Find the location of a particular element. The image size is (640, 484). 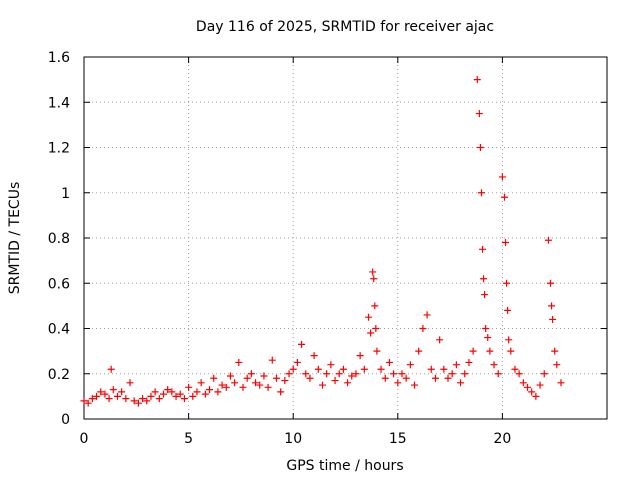

y-axis-label: SRMTID / TECUs is located at coordinates (15, 238).